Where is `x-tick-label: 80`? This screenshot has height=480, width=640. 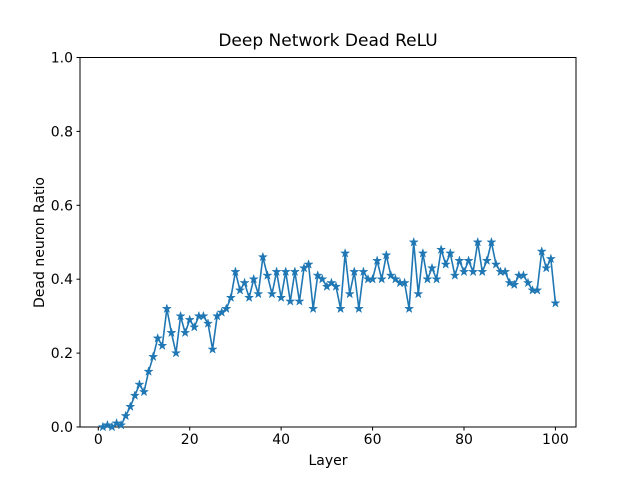
x-tick-label: 80 is located at coordinates (464, 440).